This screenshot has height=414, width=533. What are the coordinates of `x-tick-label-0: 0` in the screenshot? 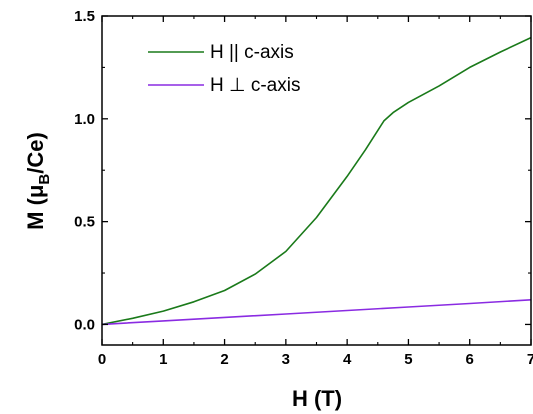 It's located at (102, 359).